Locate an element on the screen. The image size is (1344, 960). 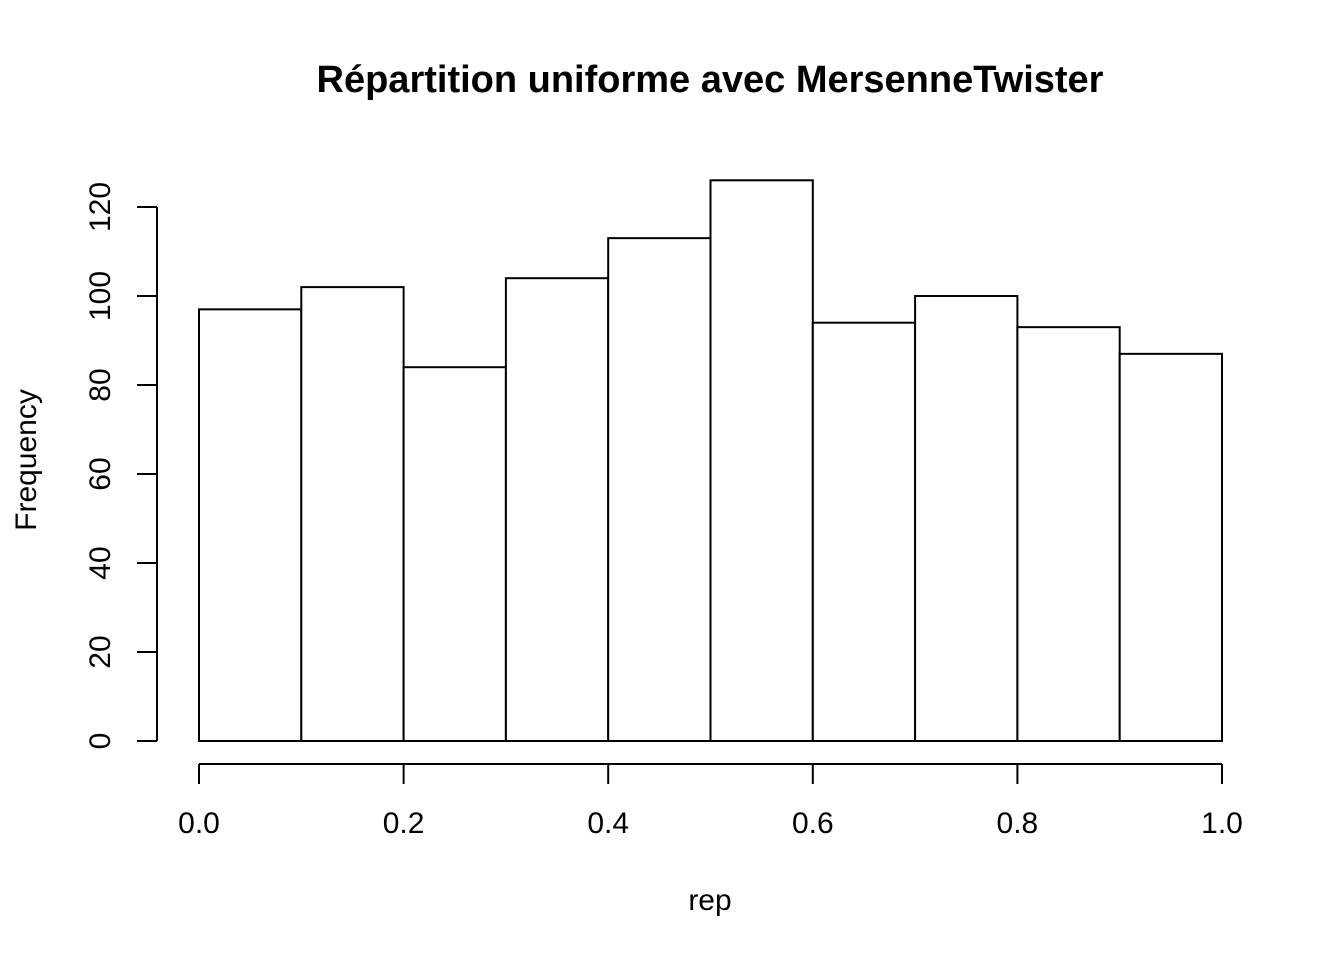
x-tick-label-1: 0.2 is located at coordinates (404, 823).